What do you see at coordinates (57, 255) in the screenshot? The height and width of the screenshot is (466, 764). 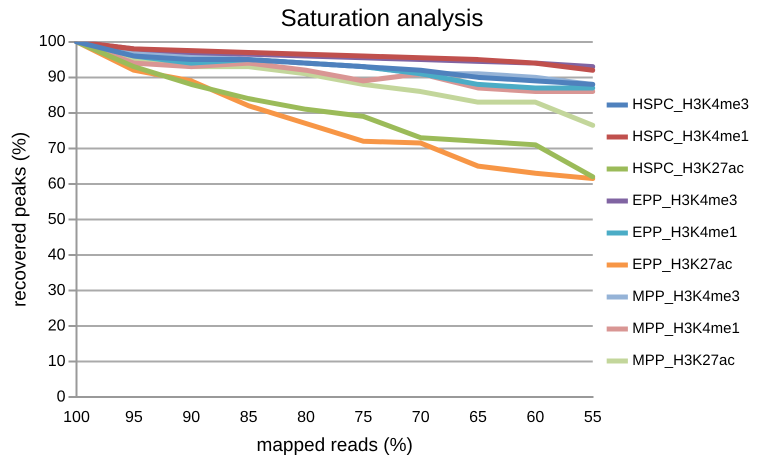 I see `y-tick-label: 40` at bounding box center [57, 255].